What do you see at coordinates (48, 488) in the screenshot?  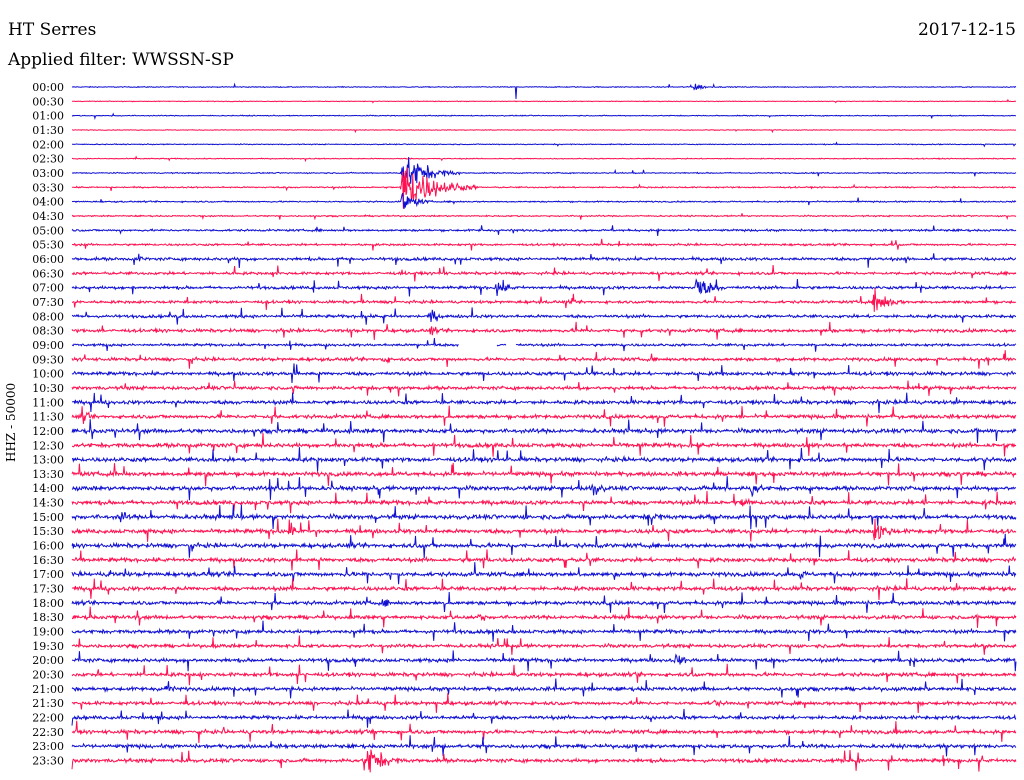 I see `row-time-label: 14:00` at bounding box center [48, 488].